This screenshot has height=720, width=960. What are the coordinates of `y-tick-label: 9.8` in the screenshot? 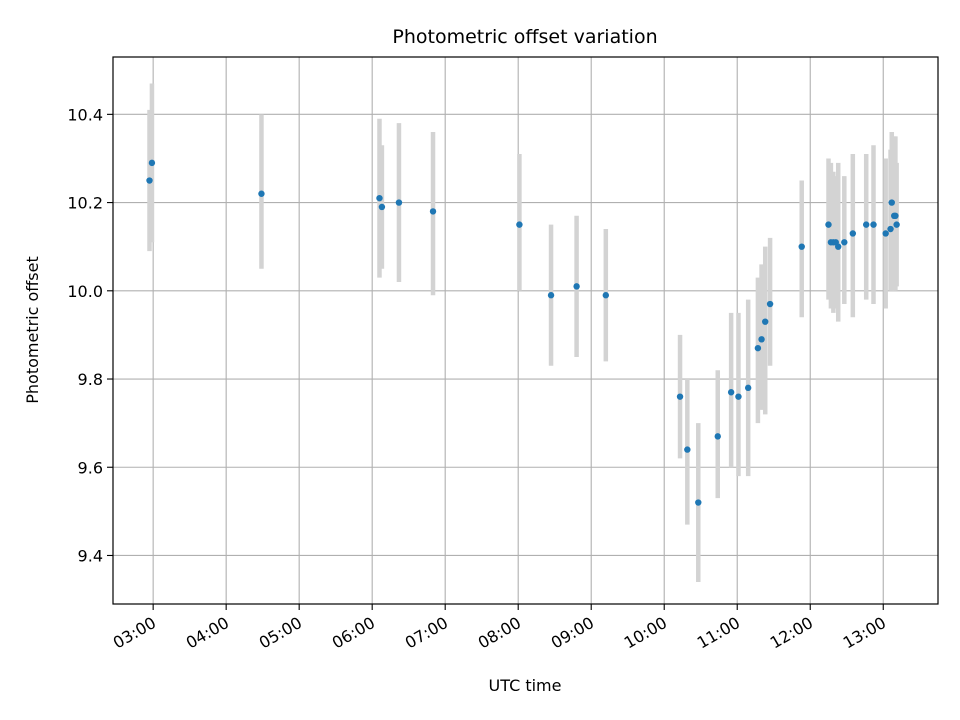 It's located at (90, 379).